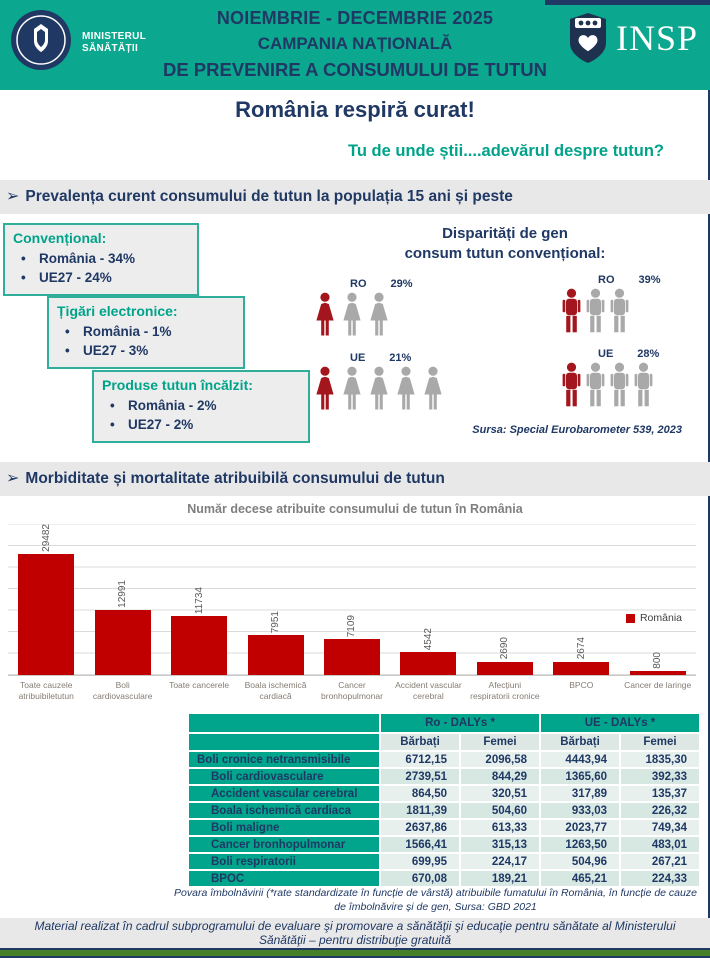  What do you see at coordinates (146, 350) in the screenshot?
I see `stat-item: UE27 - 3%` at bounding box center [146, 350].